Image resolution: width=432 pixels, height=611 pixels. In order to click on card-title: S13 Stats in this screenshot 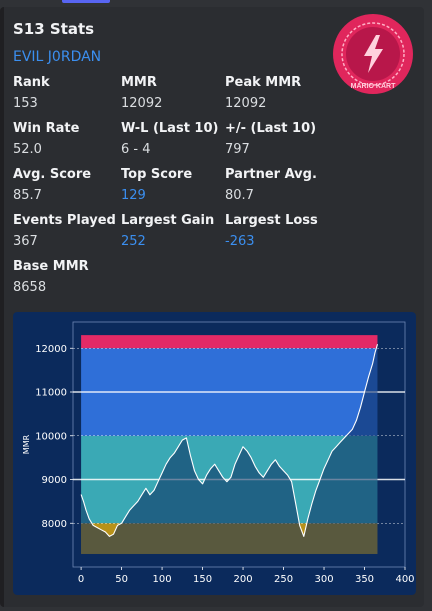, I will do `click(54, 29)`.